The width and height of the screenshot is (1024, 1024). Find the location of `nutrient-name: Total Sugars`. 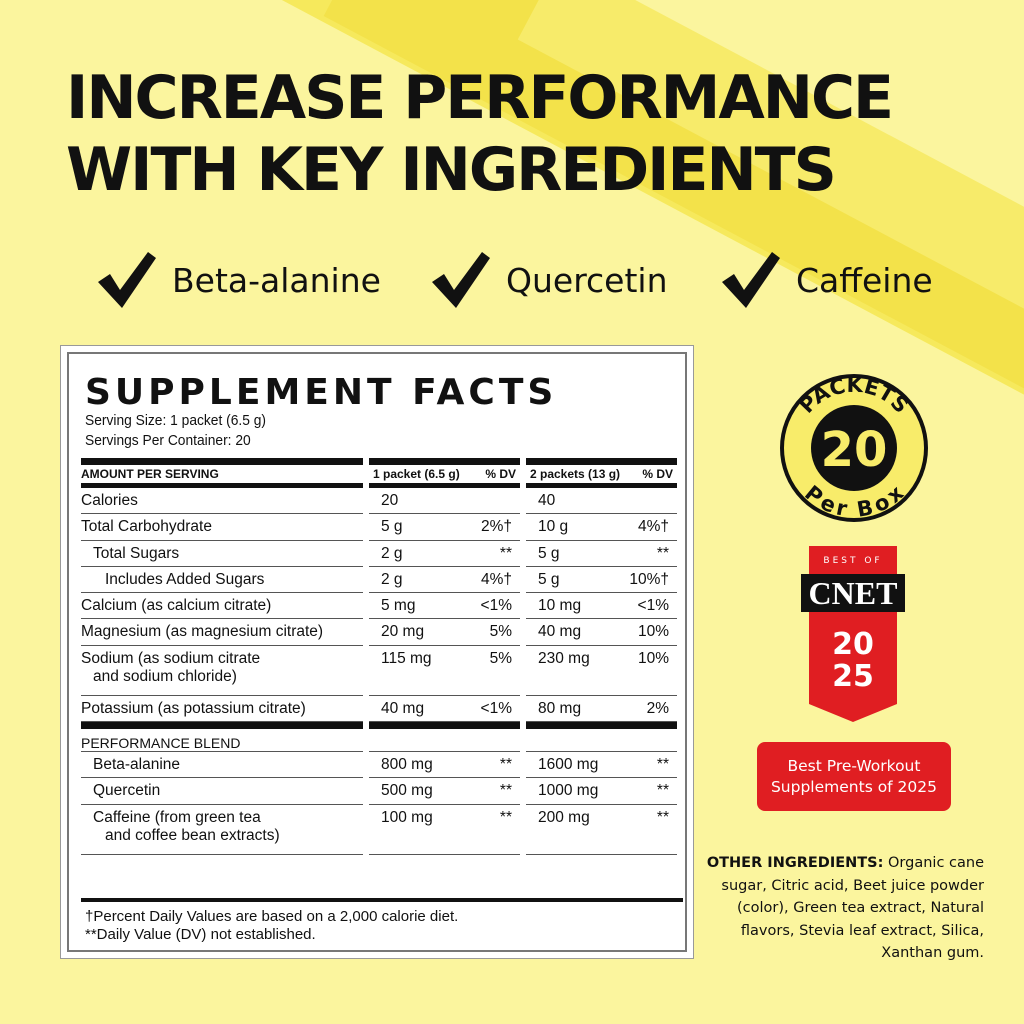

nutrient-name: Total Sugars is located at coordinates (136, 553).